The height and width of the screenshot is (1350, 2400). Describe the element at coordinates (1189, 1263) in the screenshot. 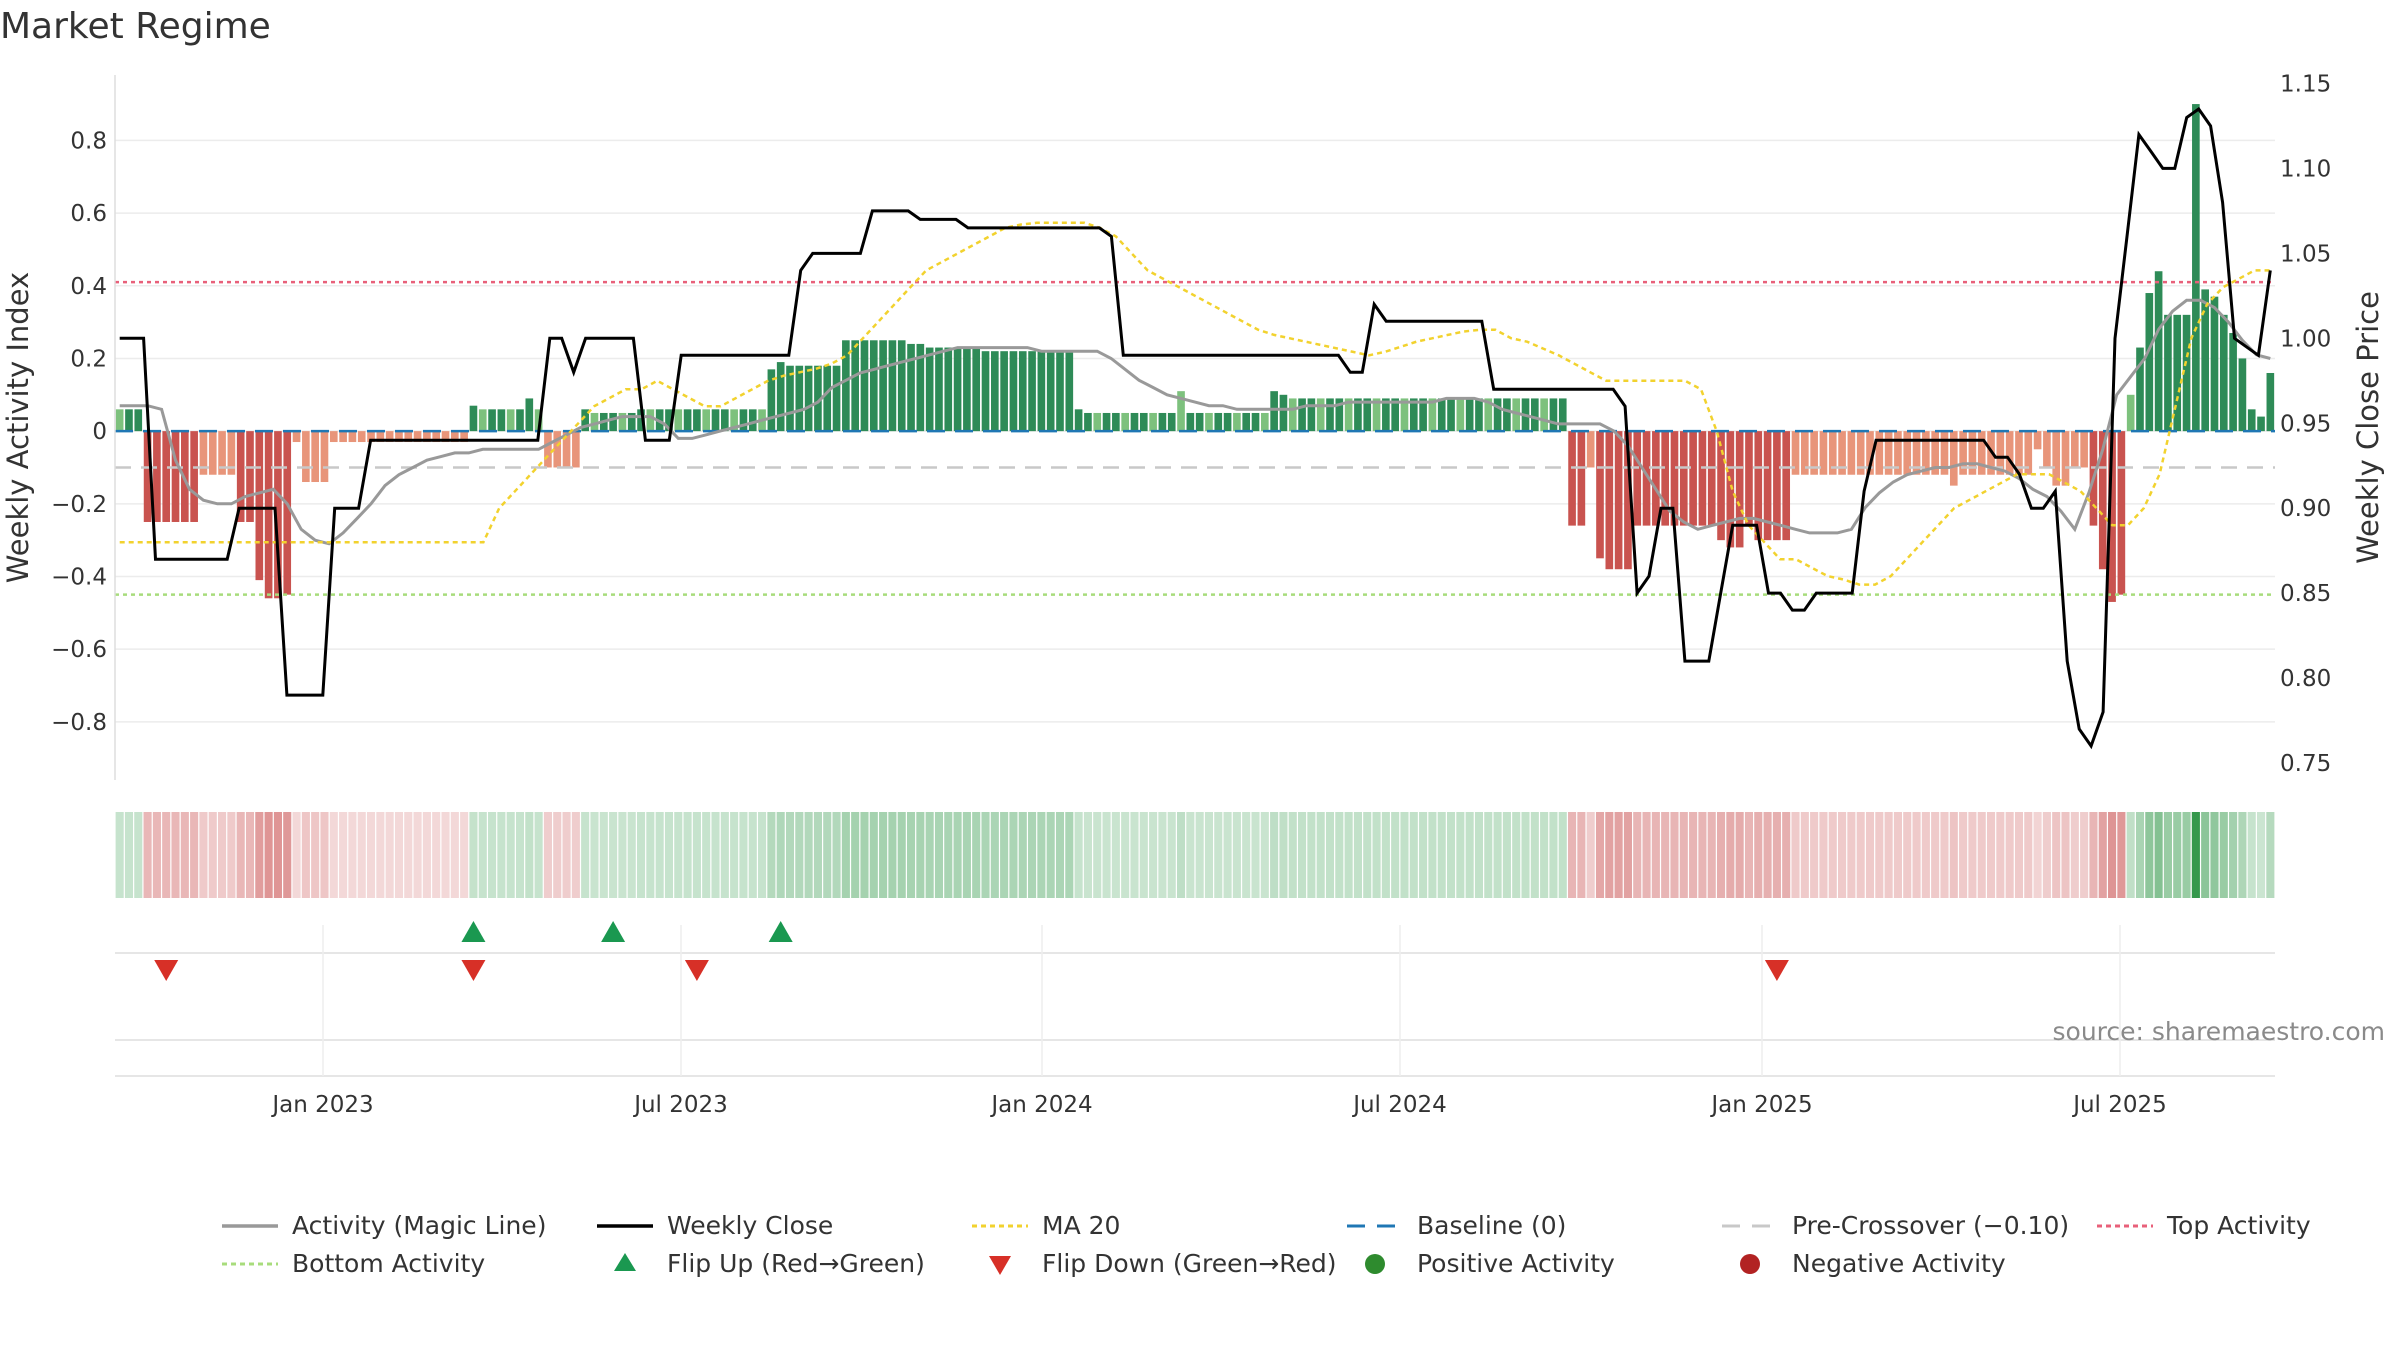

I see `legend-label: Flip Down (Green→Red)` at that location.